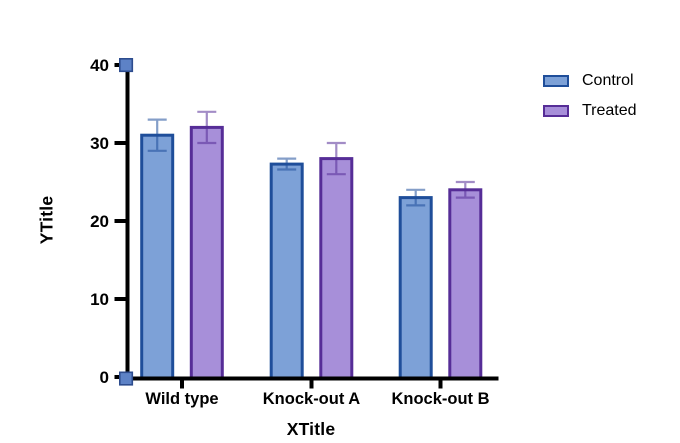  I want to click on error-bar-treated-knock-out-b, so click(465, 189).